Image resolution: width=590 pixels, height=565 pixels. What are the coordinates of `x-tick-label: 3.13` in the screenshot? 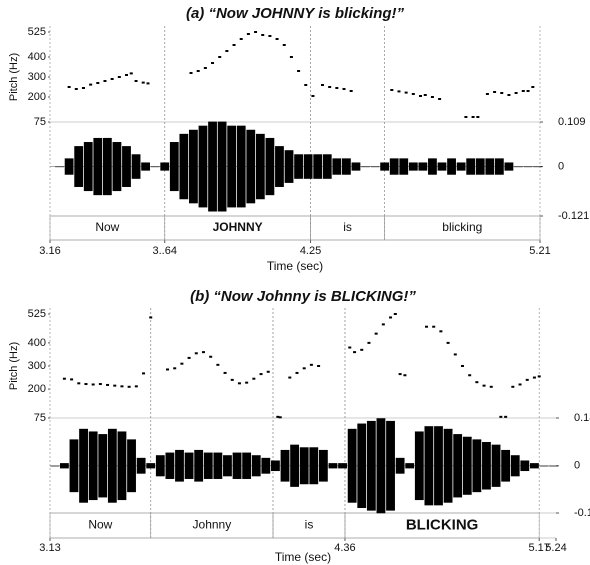 It's located at (49, 548).